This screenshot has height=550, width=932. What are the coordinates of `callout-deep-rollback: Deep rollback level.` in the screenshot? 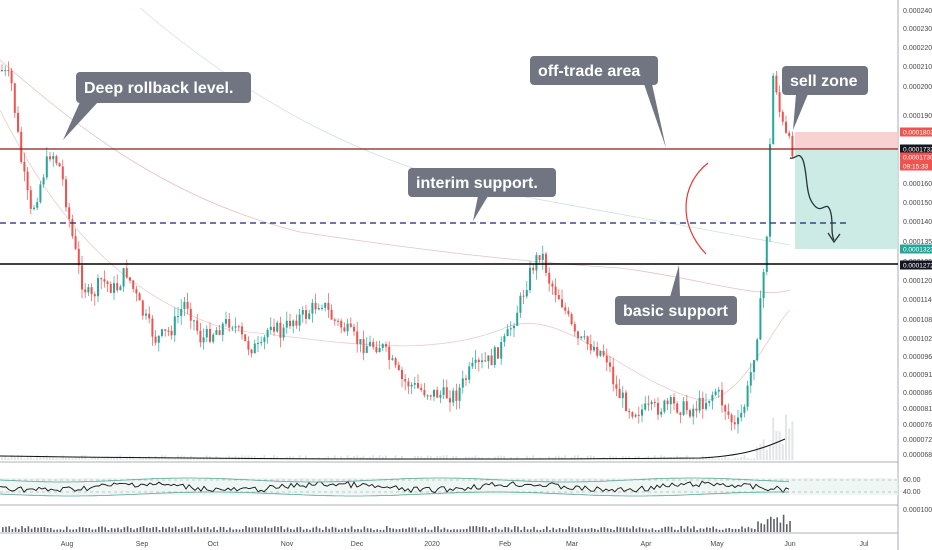 It's located at (157, 106).